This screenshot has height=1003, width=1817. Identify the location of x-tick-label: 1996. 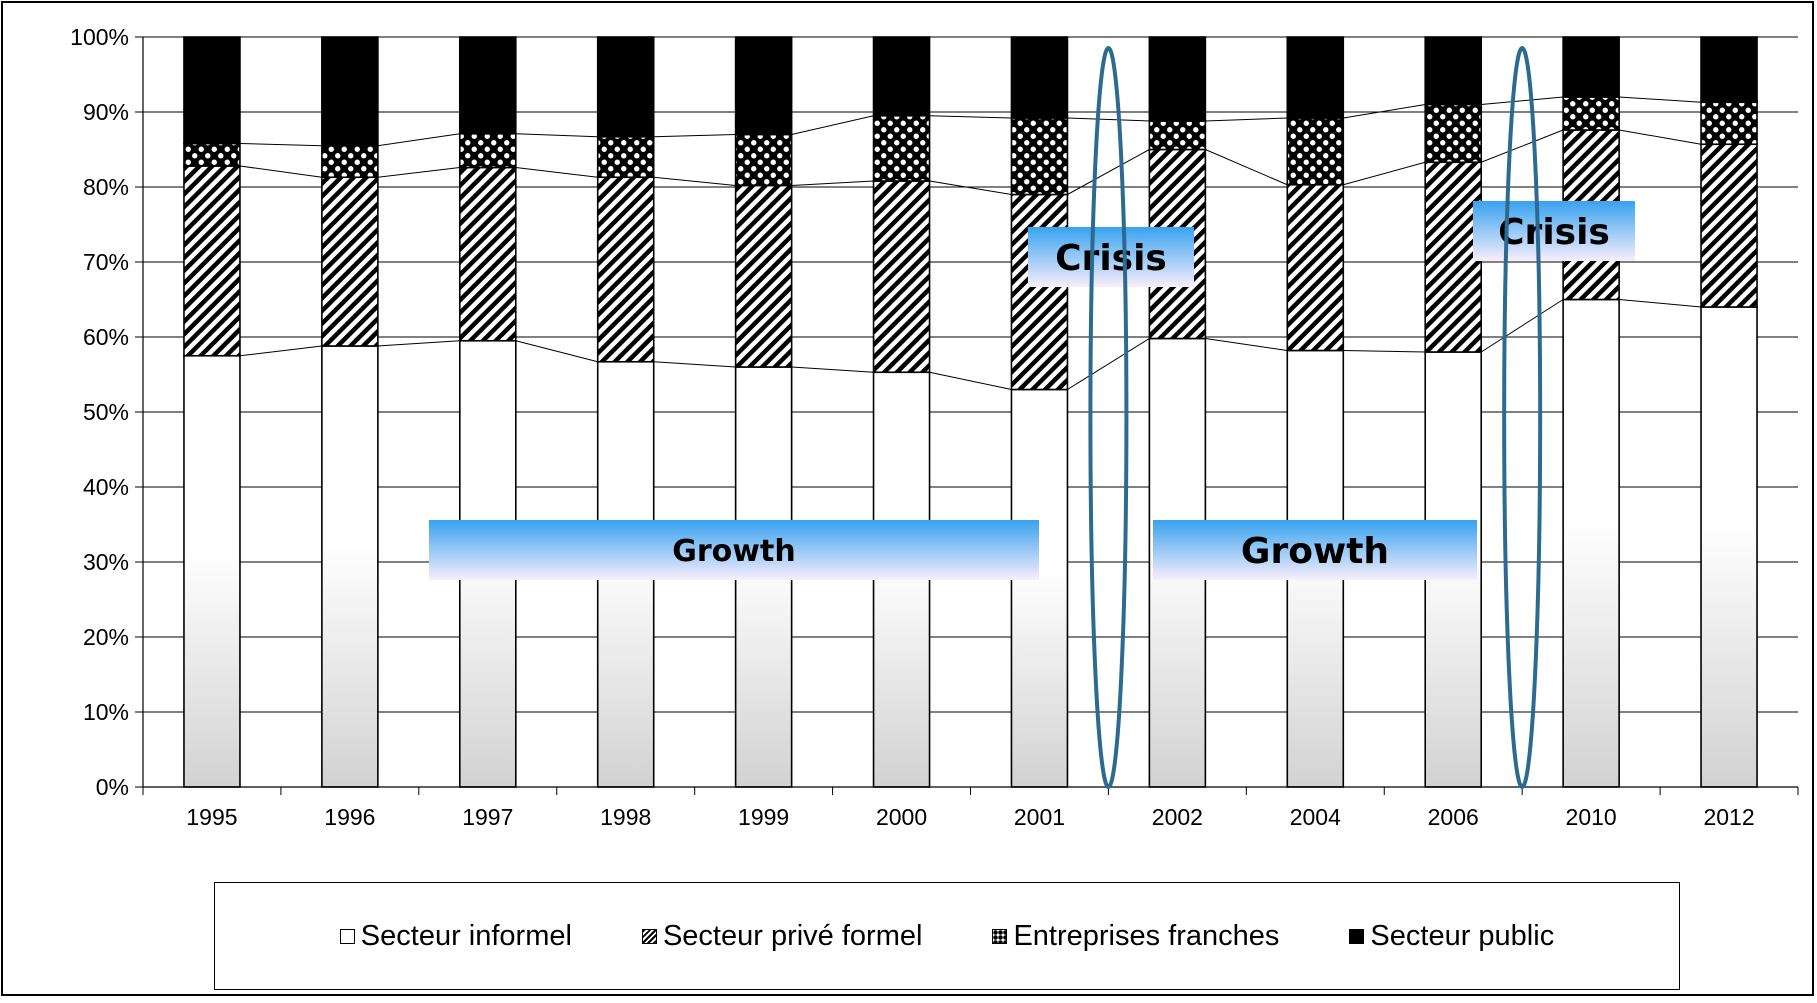
(349, 817).